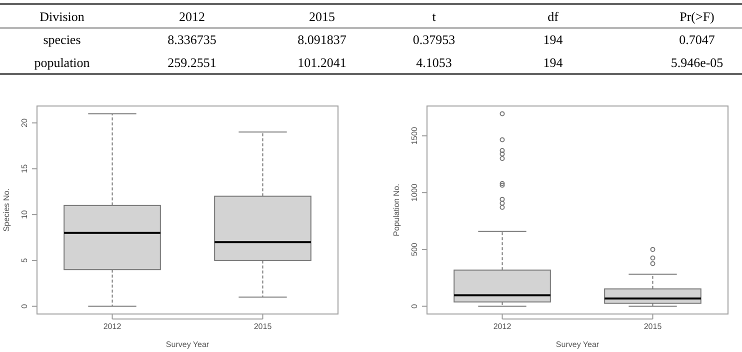  I want to click on text: 0.7047, so click(697, 39).